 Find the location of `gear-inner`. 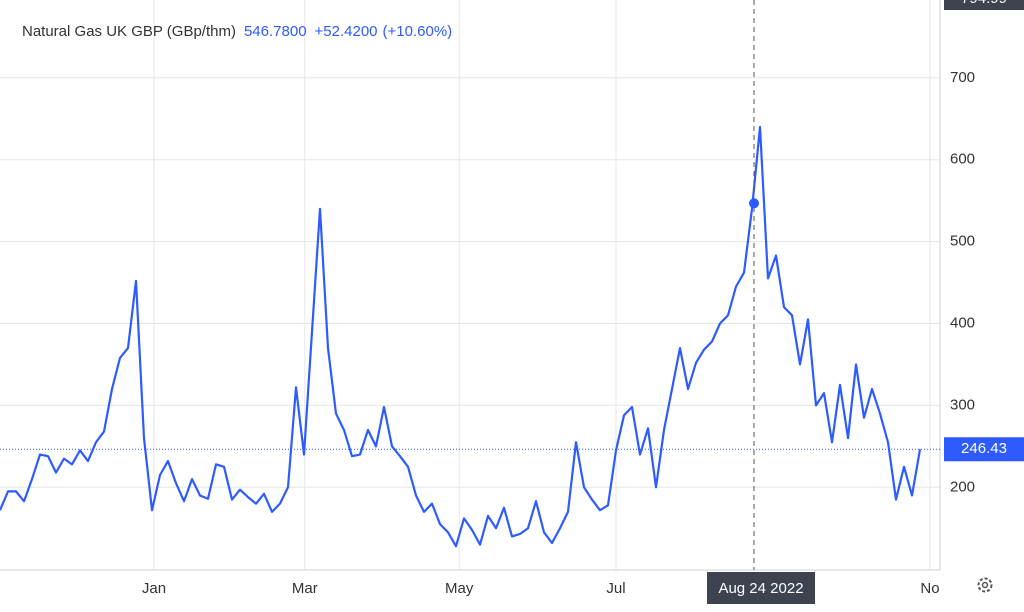

gear-inner is located at coordinates (985, 585).